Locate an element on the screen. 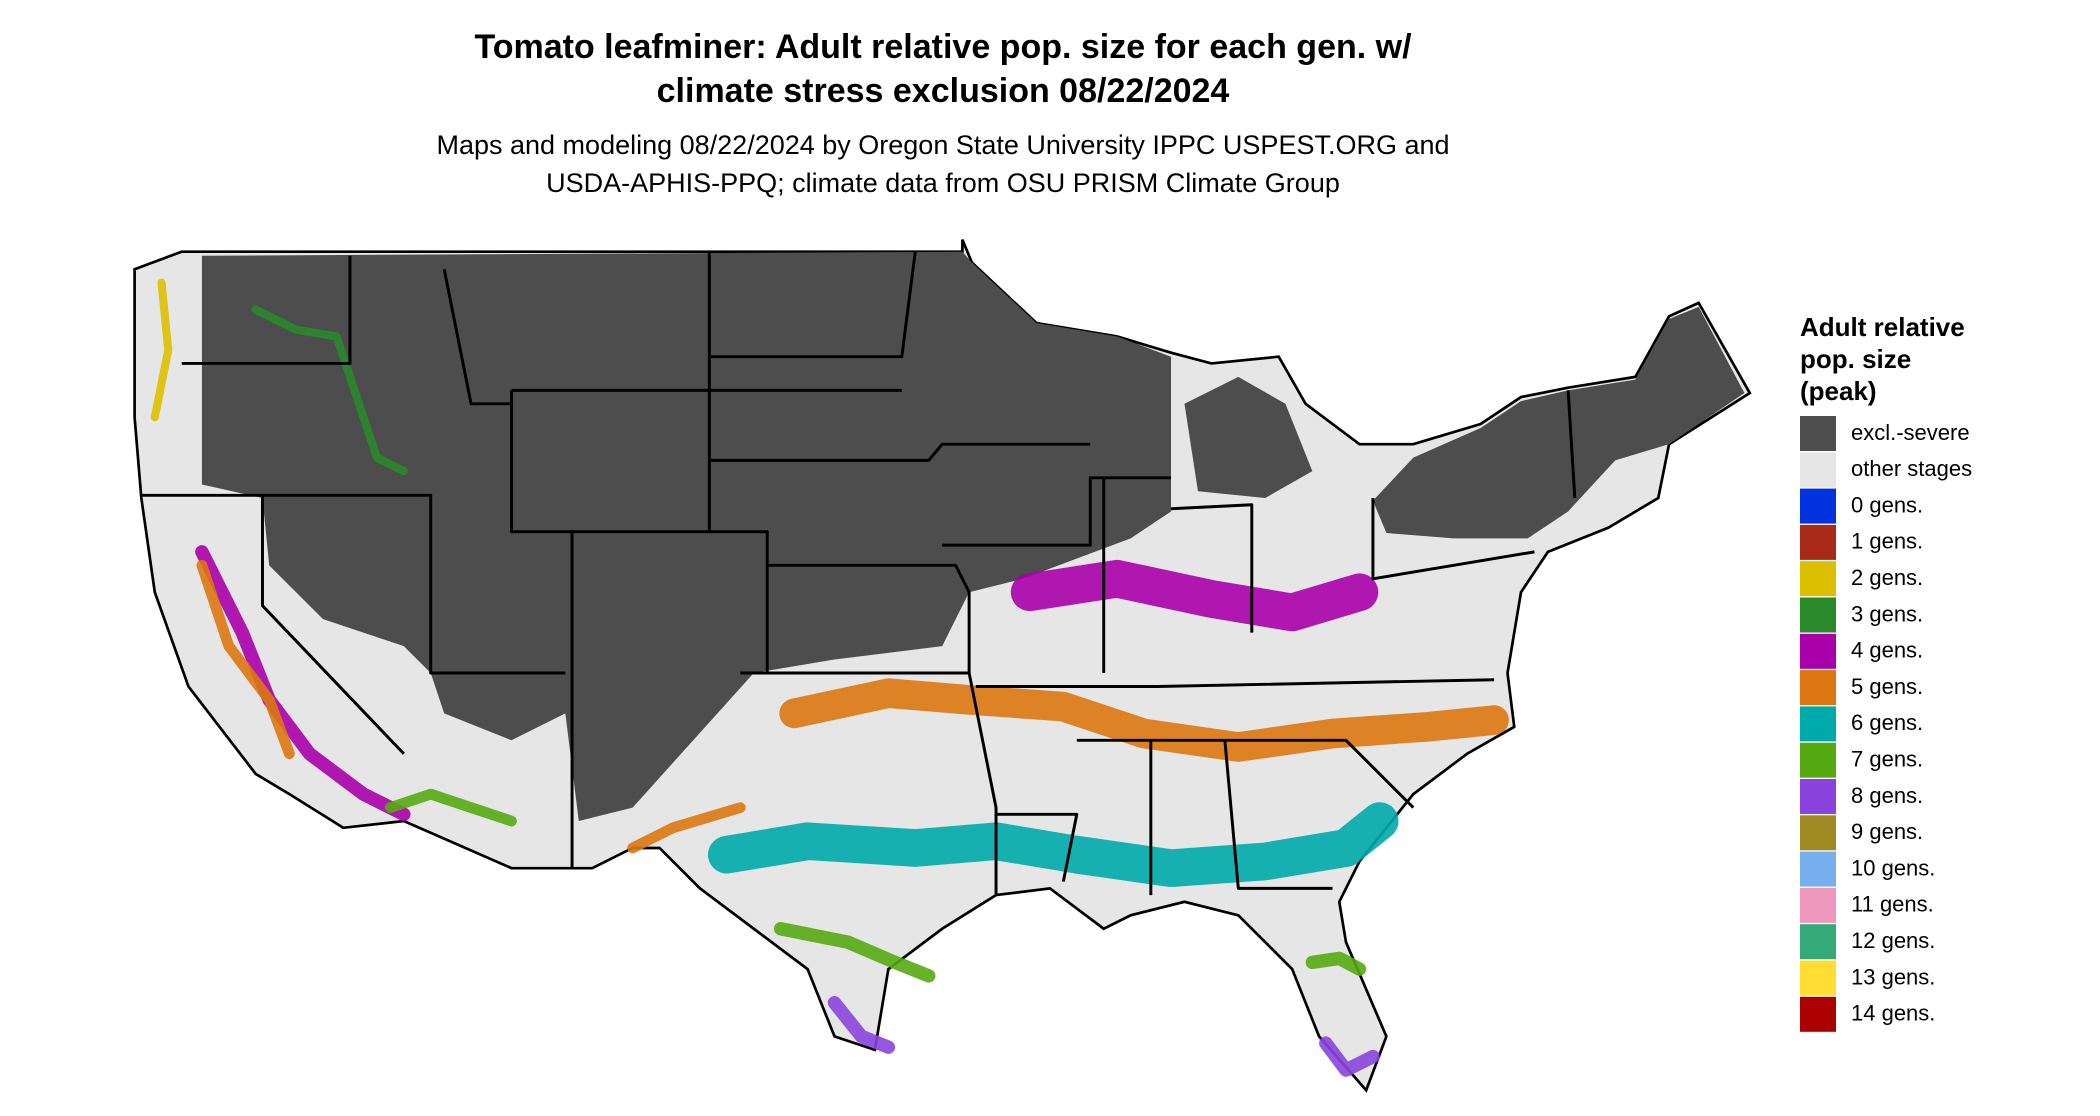 The width and height of the screenshot is (2100, 1116). title: climate stress exclusion 08/22/2024 is located at coordinates (943, 91).